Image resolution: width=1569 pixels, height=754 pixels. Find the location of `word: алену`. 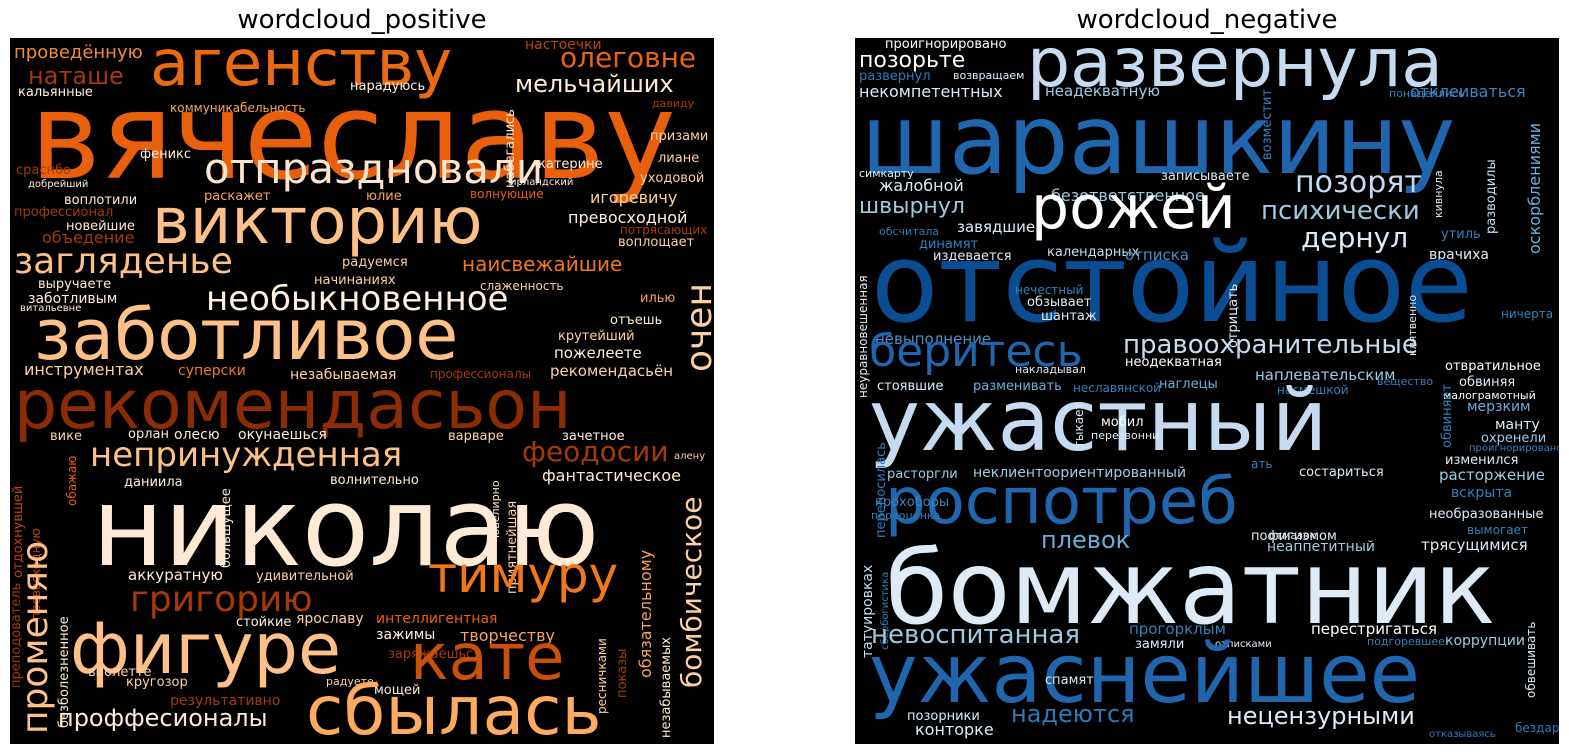

word: алену is located at coordinates (690, 456).